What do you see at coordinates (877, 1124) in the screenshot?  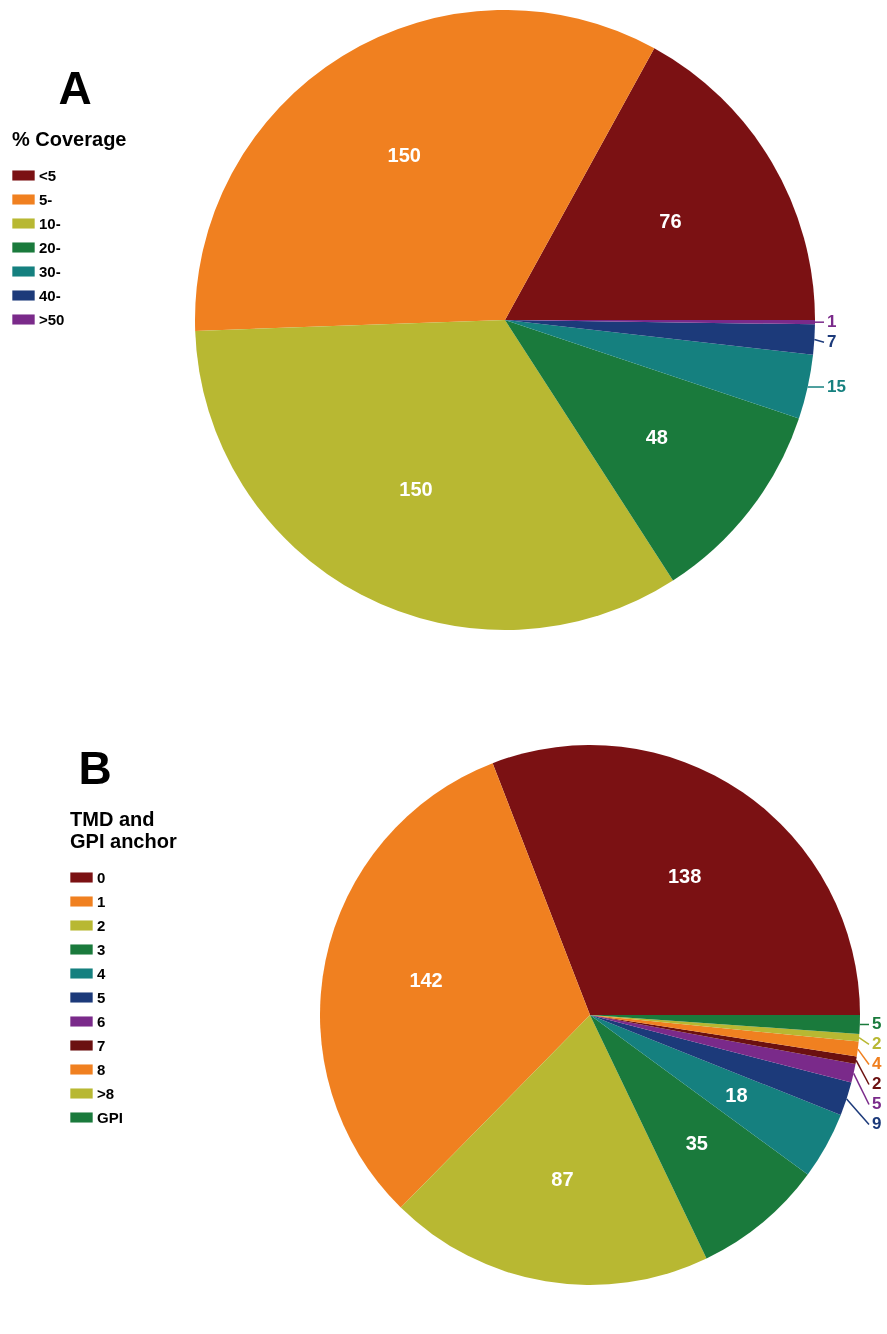 I see `data-label: 9` at bounding box center [877, 1124].